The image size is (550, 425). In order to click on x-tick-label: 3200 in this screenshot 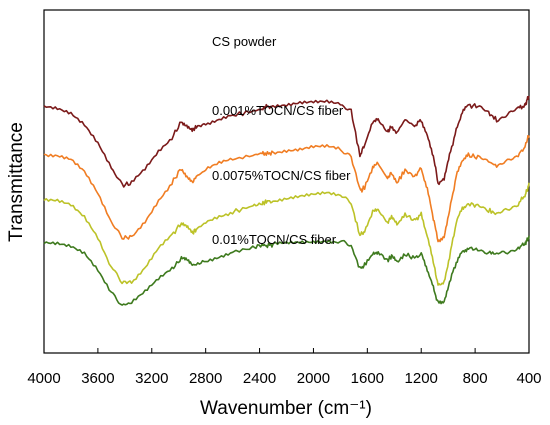, I will do `click(151, 378)`.